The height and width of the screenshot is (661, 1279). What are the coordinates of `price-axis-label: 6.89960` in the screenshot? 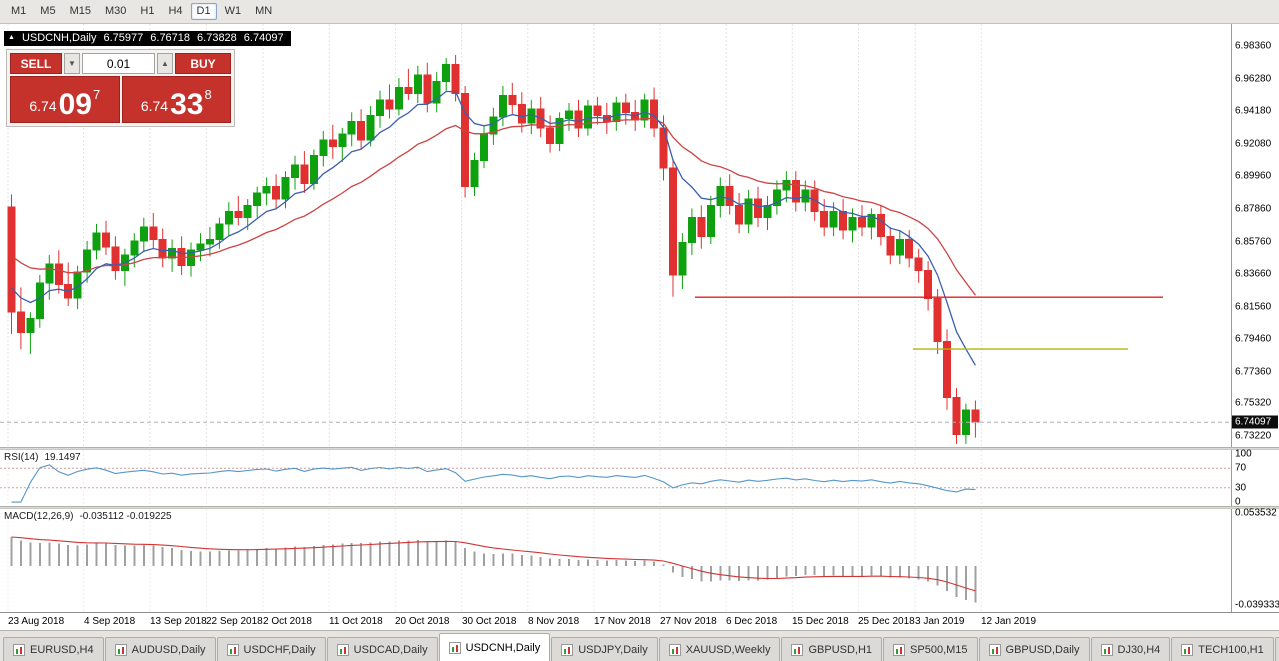 It's located at (1253, 176).